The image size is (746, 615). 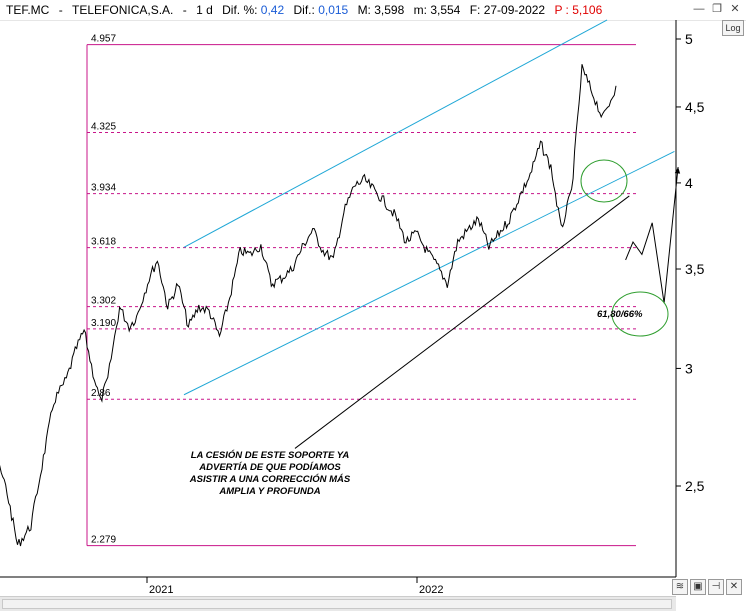 What do you see at coordinates (587, 10) in the screenshot?
I see `price-value: 5,106` at bounding box center [587, 10].